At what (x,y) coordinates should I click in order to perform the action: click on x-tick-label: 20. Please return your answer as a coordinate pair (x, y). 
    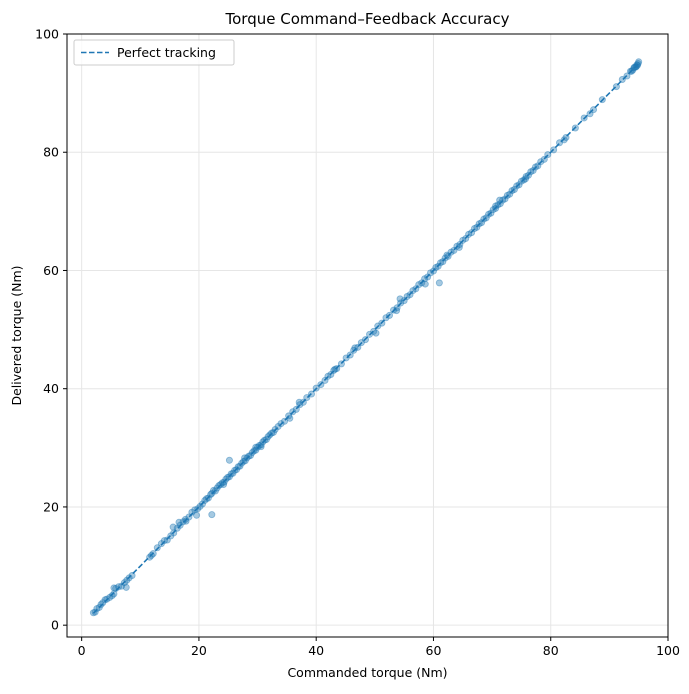
    Looking at the image, I should click on (199, 650).